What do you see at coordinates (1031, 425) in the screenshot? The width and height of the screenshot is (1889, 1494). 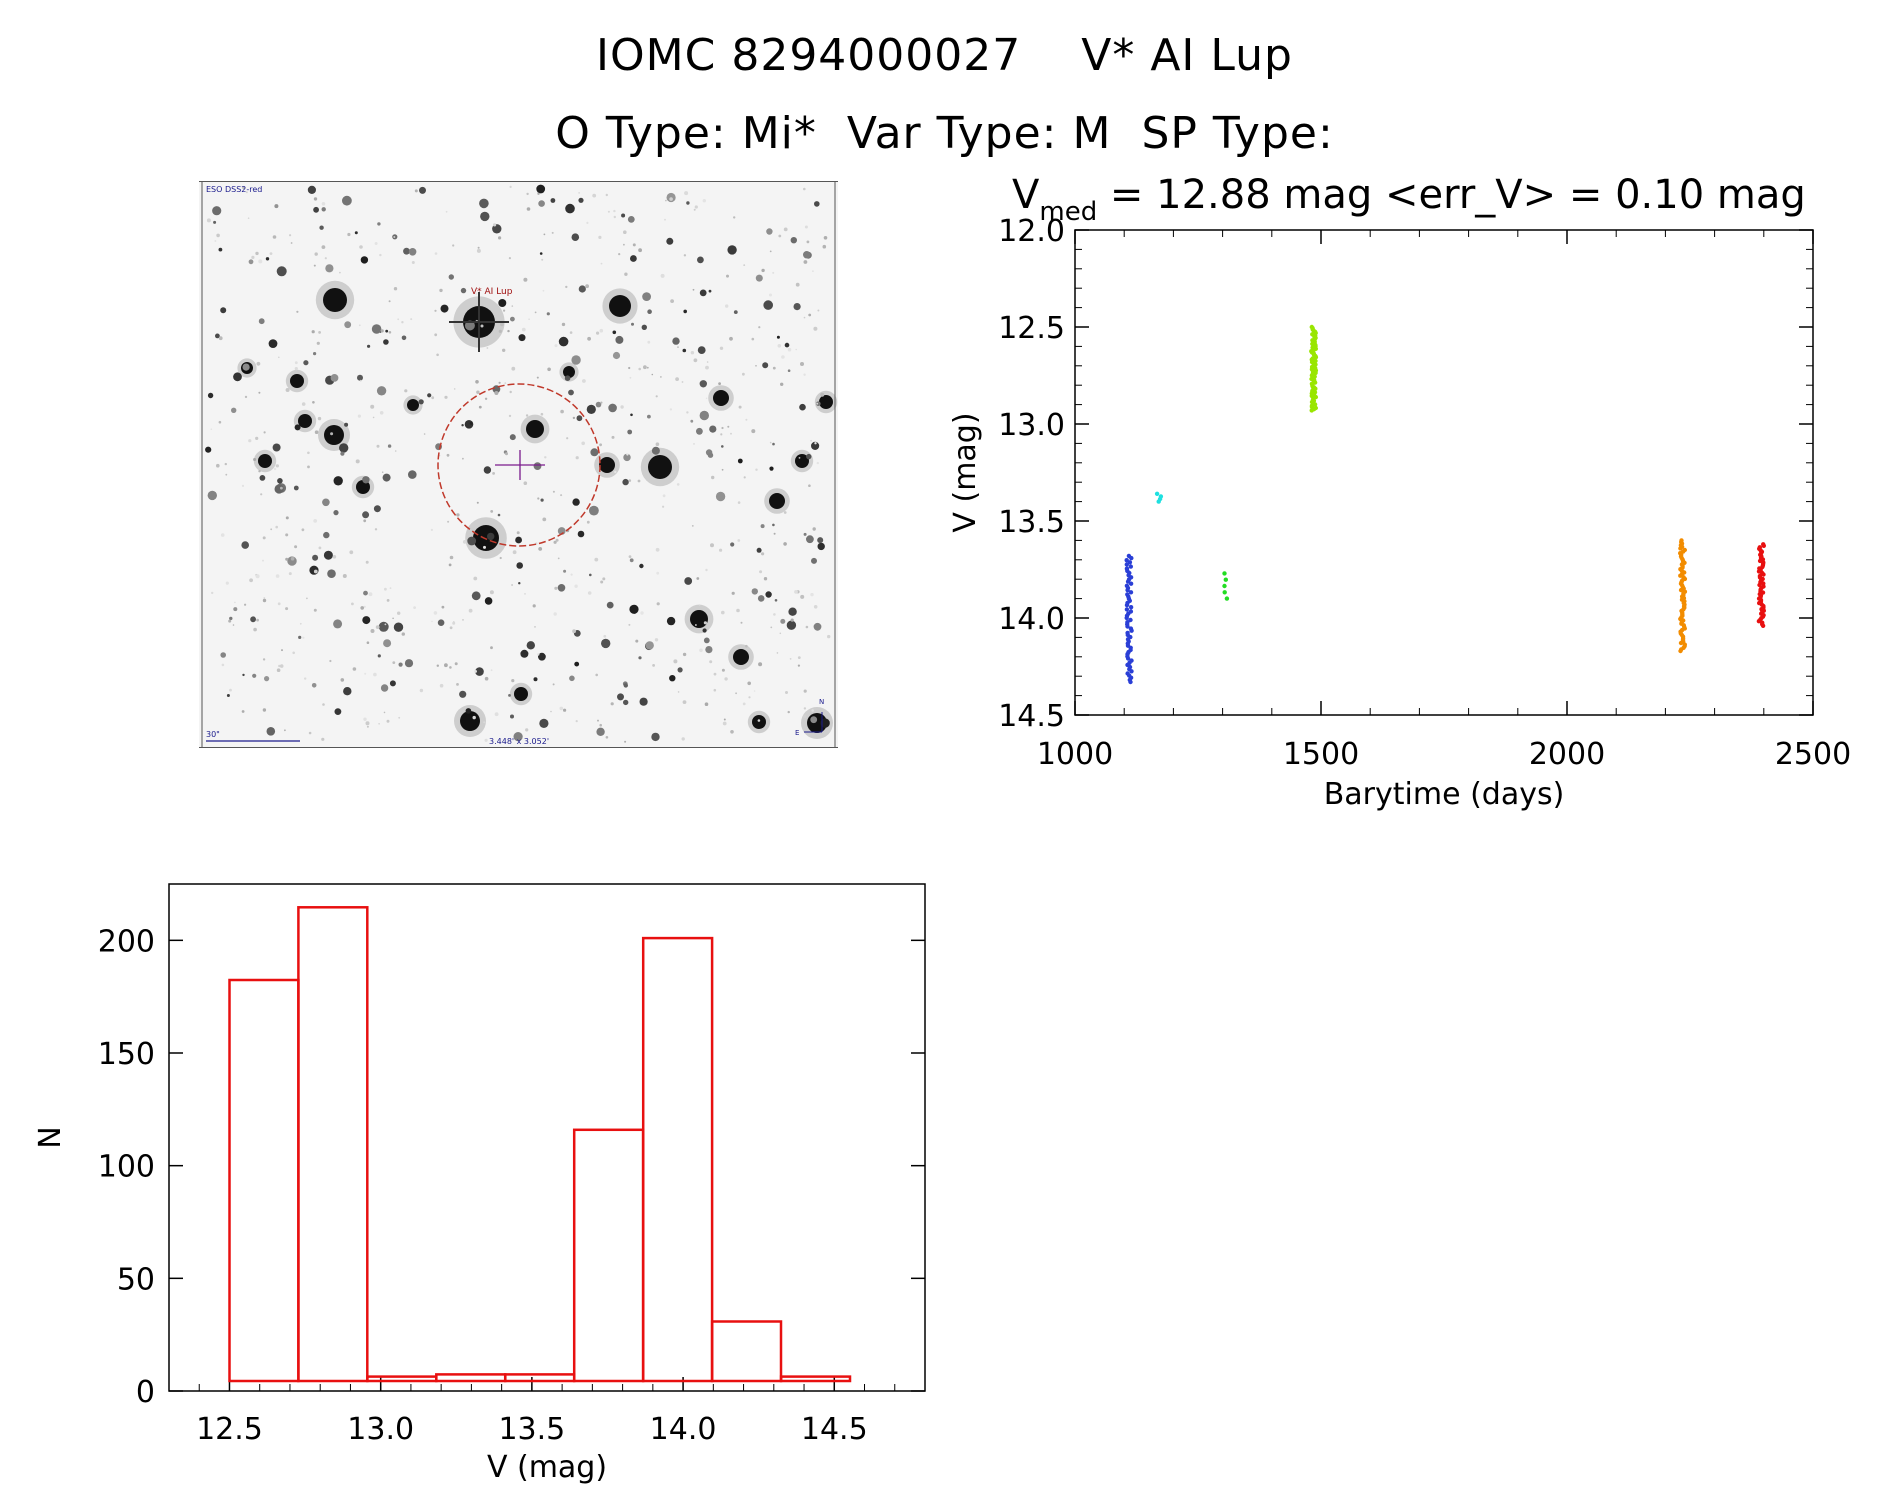 I see `light-curve-y-tick-label: 13.0` at bounding box center [1031, 425].